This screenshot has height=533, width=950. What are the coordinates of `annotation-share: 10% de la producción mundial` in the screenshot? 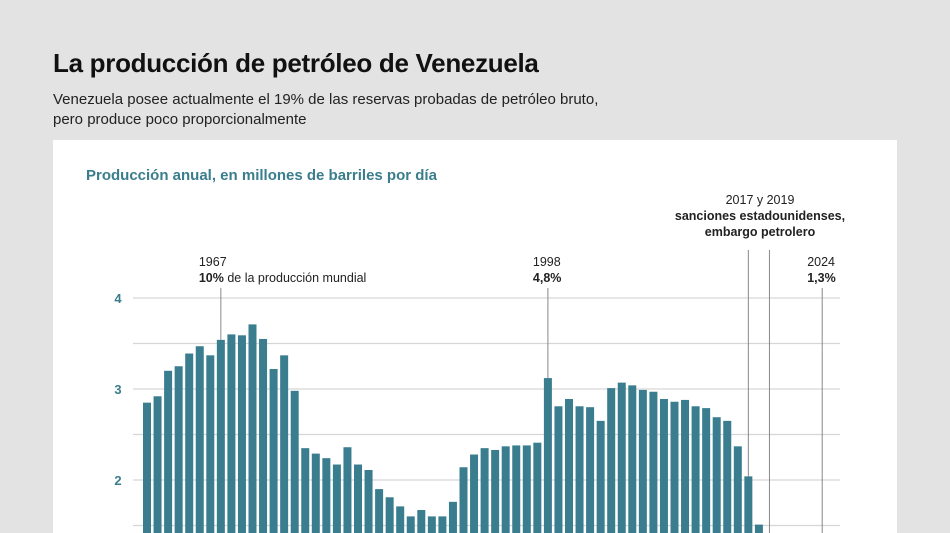 It's located at (282, 278).